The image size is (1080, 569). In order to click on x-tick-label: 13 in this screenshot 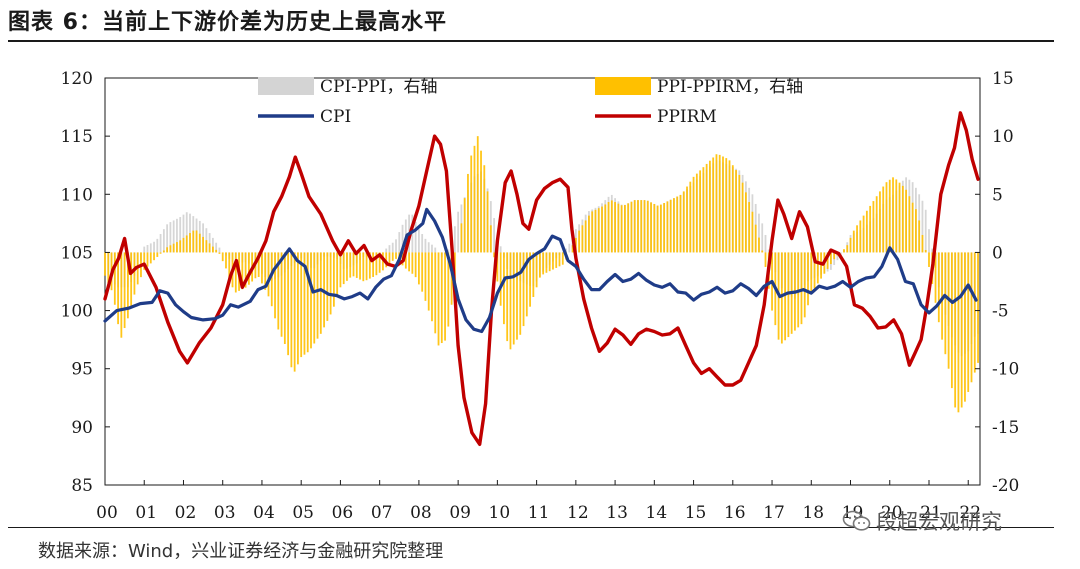, I will do `click(617, 513)`.